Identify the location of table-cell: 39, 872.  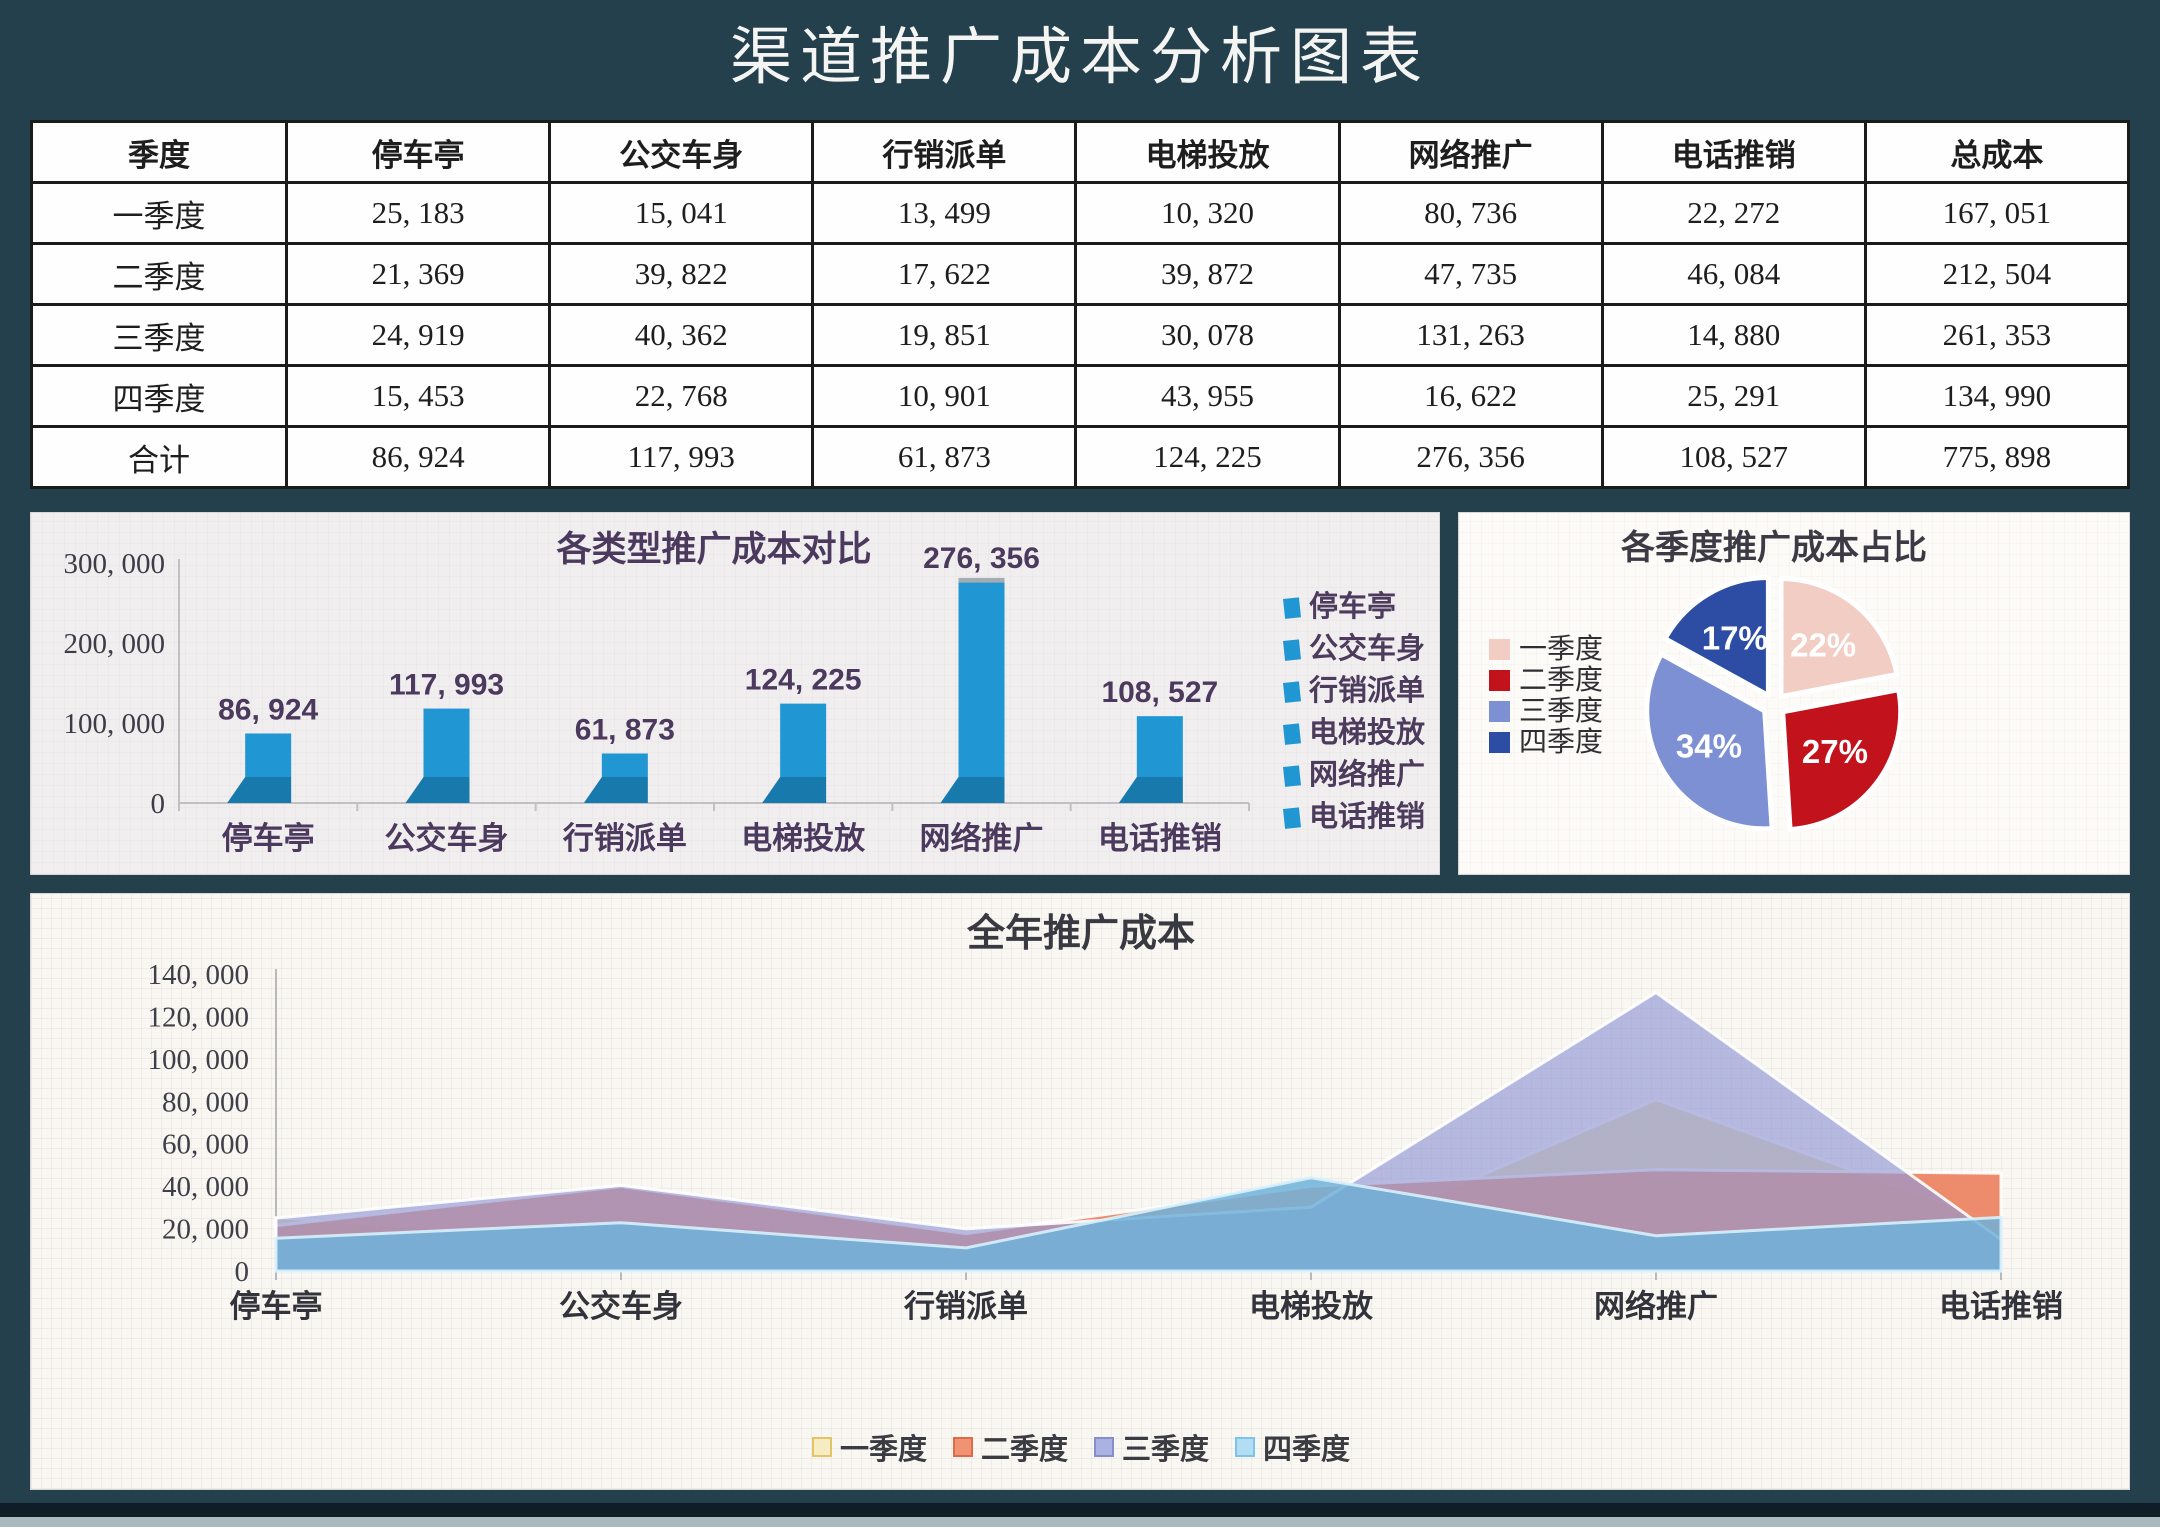
(1207, 274).